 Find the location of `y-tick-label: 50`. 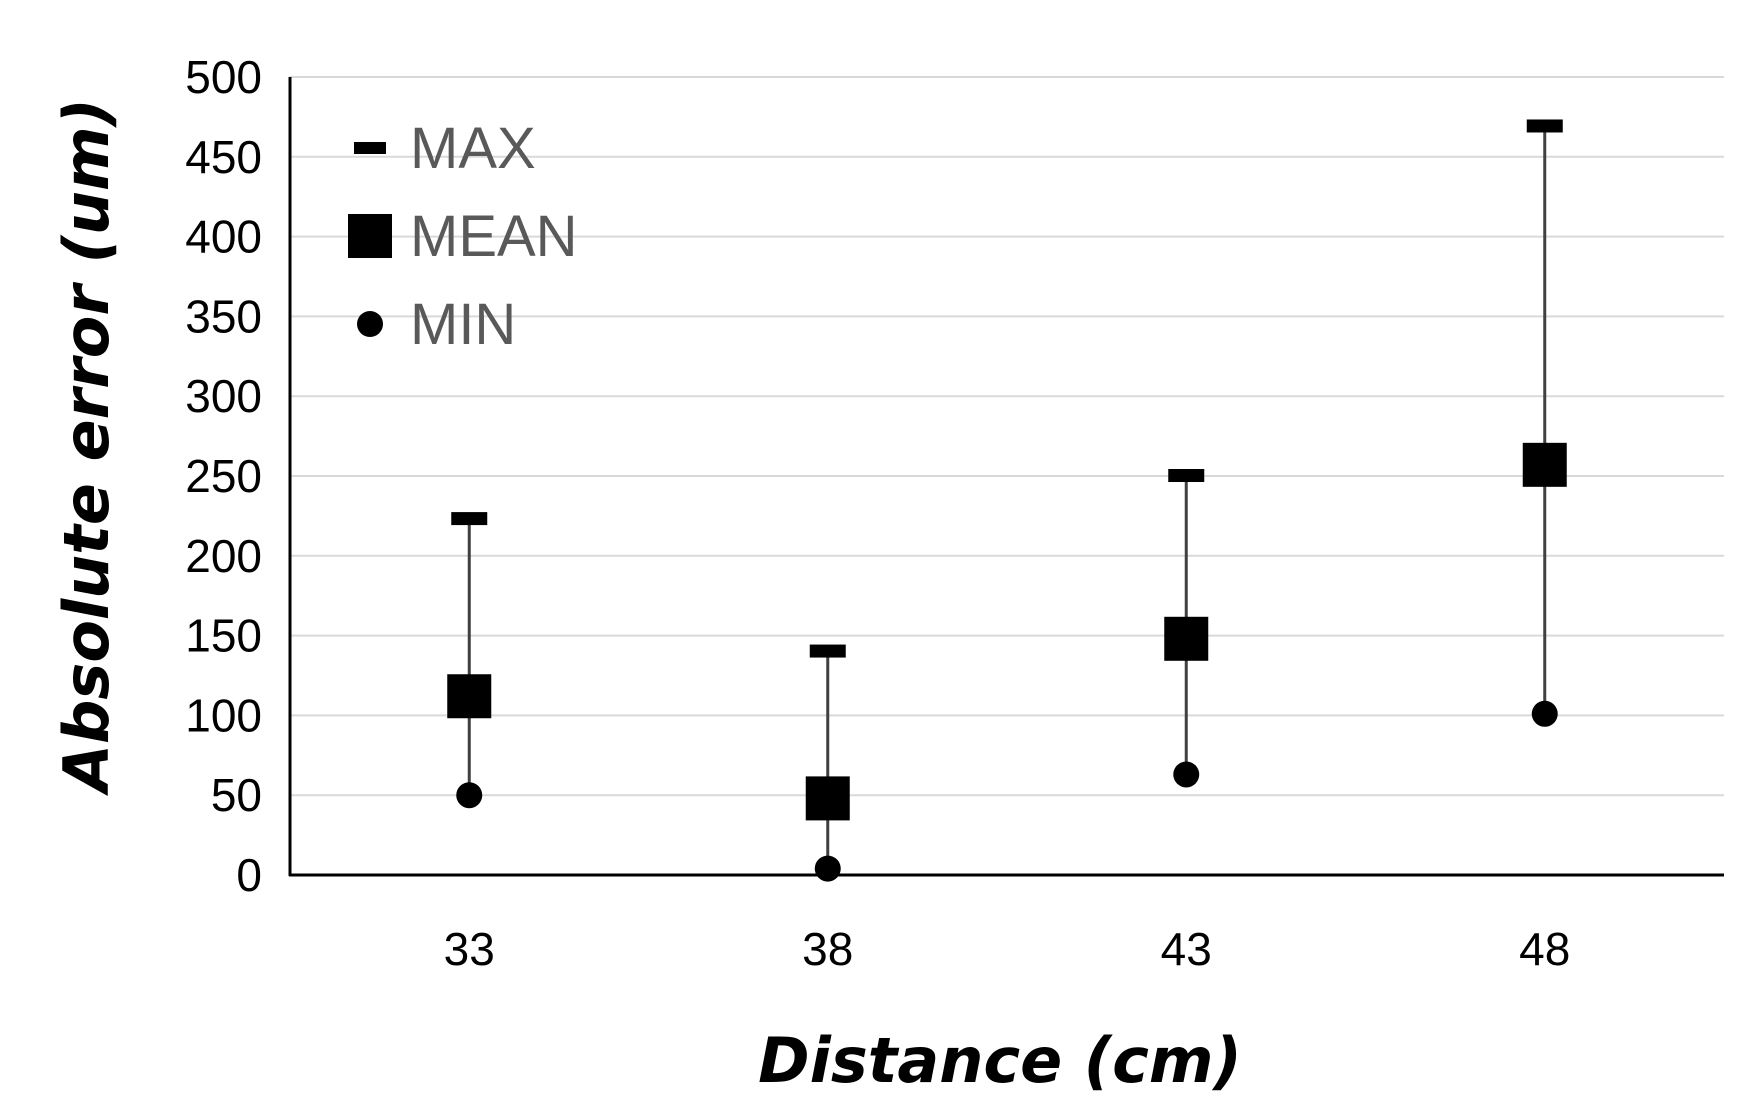

y-tick-label: 50 is located at coordinates (236, 795).